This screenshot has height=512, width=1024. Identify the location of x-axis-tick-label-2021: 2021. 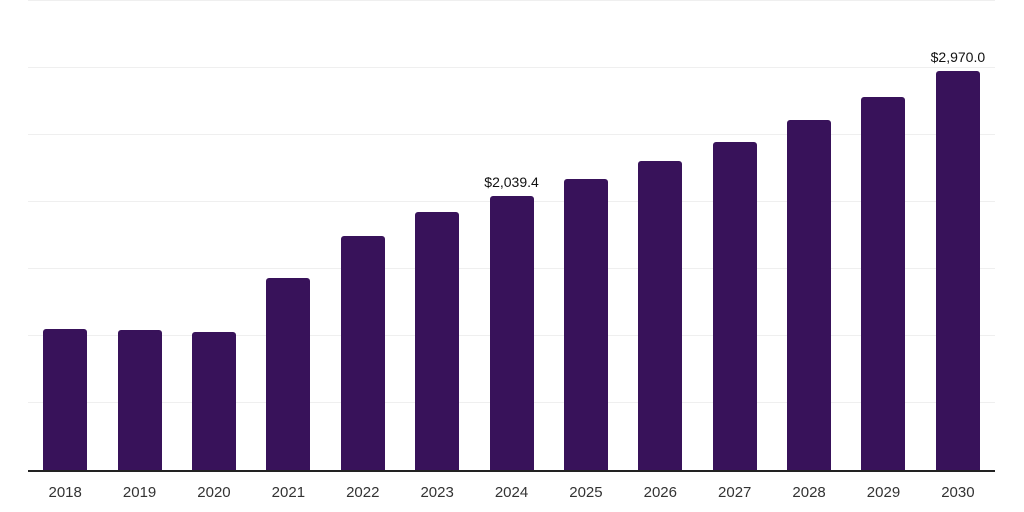
(288, 492).